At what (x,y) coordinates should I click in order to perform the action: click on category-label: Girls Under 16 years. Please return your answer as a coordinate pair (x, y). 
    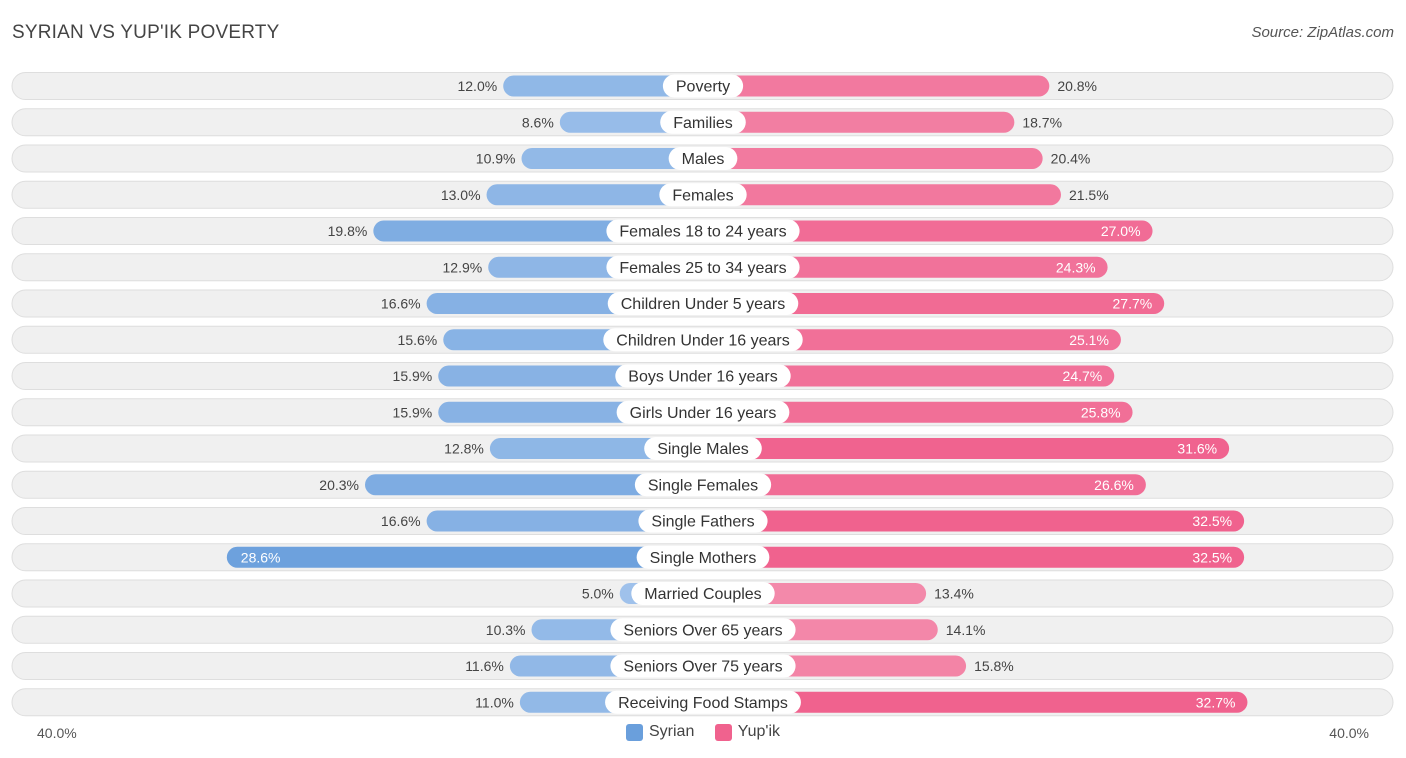
    Looking at the image, I should click on (703, 413).